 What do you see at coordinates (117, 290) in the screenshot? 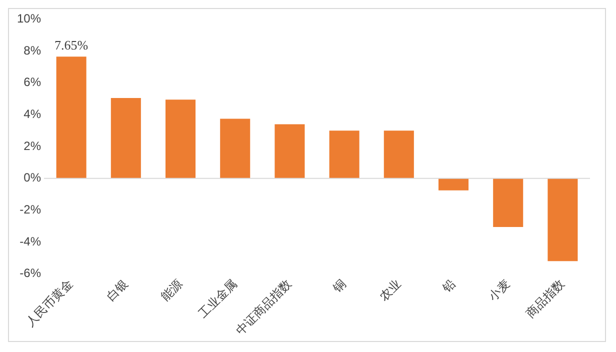
I see `x-tick-label: 白银` at bounding box center [117, 290].